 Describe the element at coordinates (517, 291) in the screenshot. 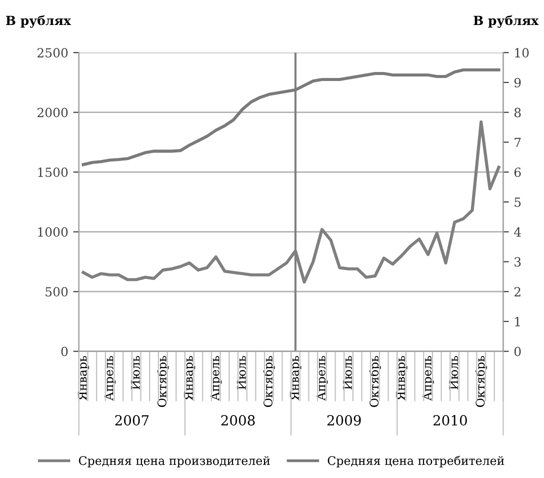

I see `y2-tick-label: 2` at that location.